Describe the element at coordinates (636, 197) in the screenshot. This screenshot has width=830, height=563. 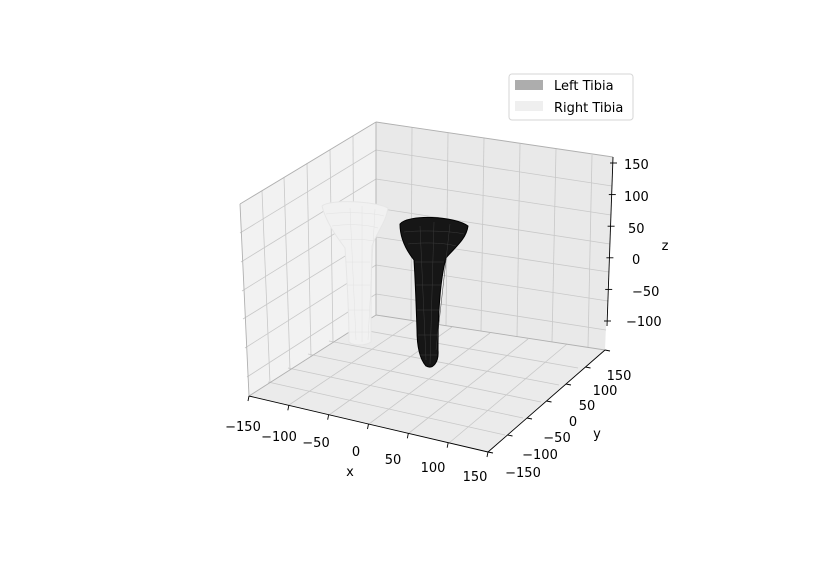
I see `z-tick-label: 100` at that location.